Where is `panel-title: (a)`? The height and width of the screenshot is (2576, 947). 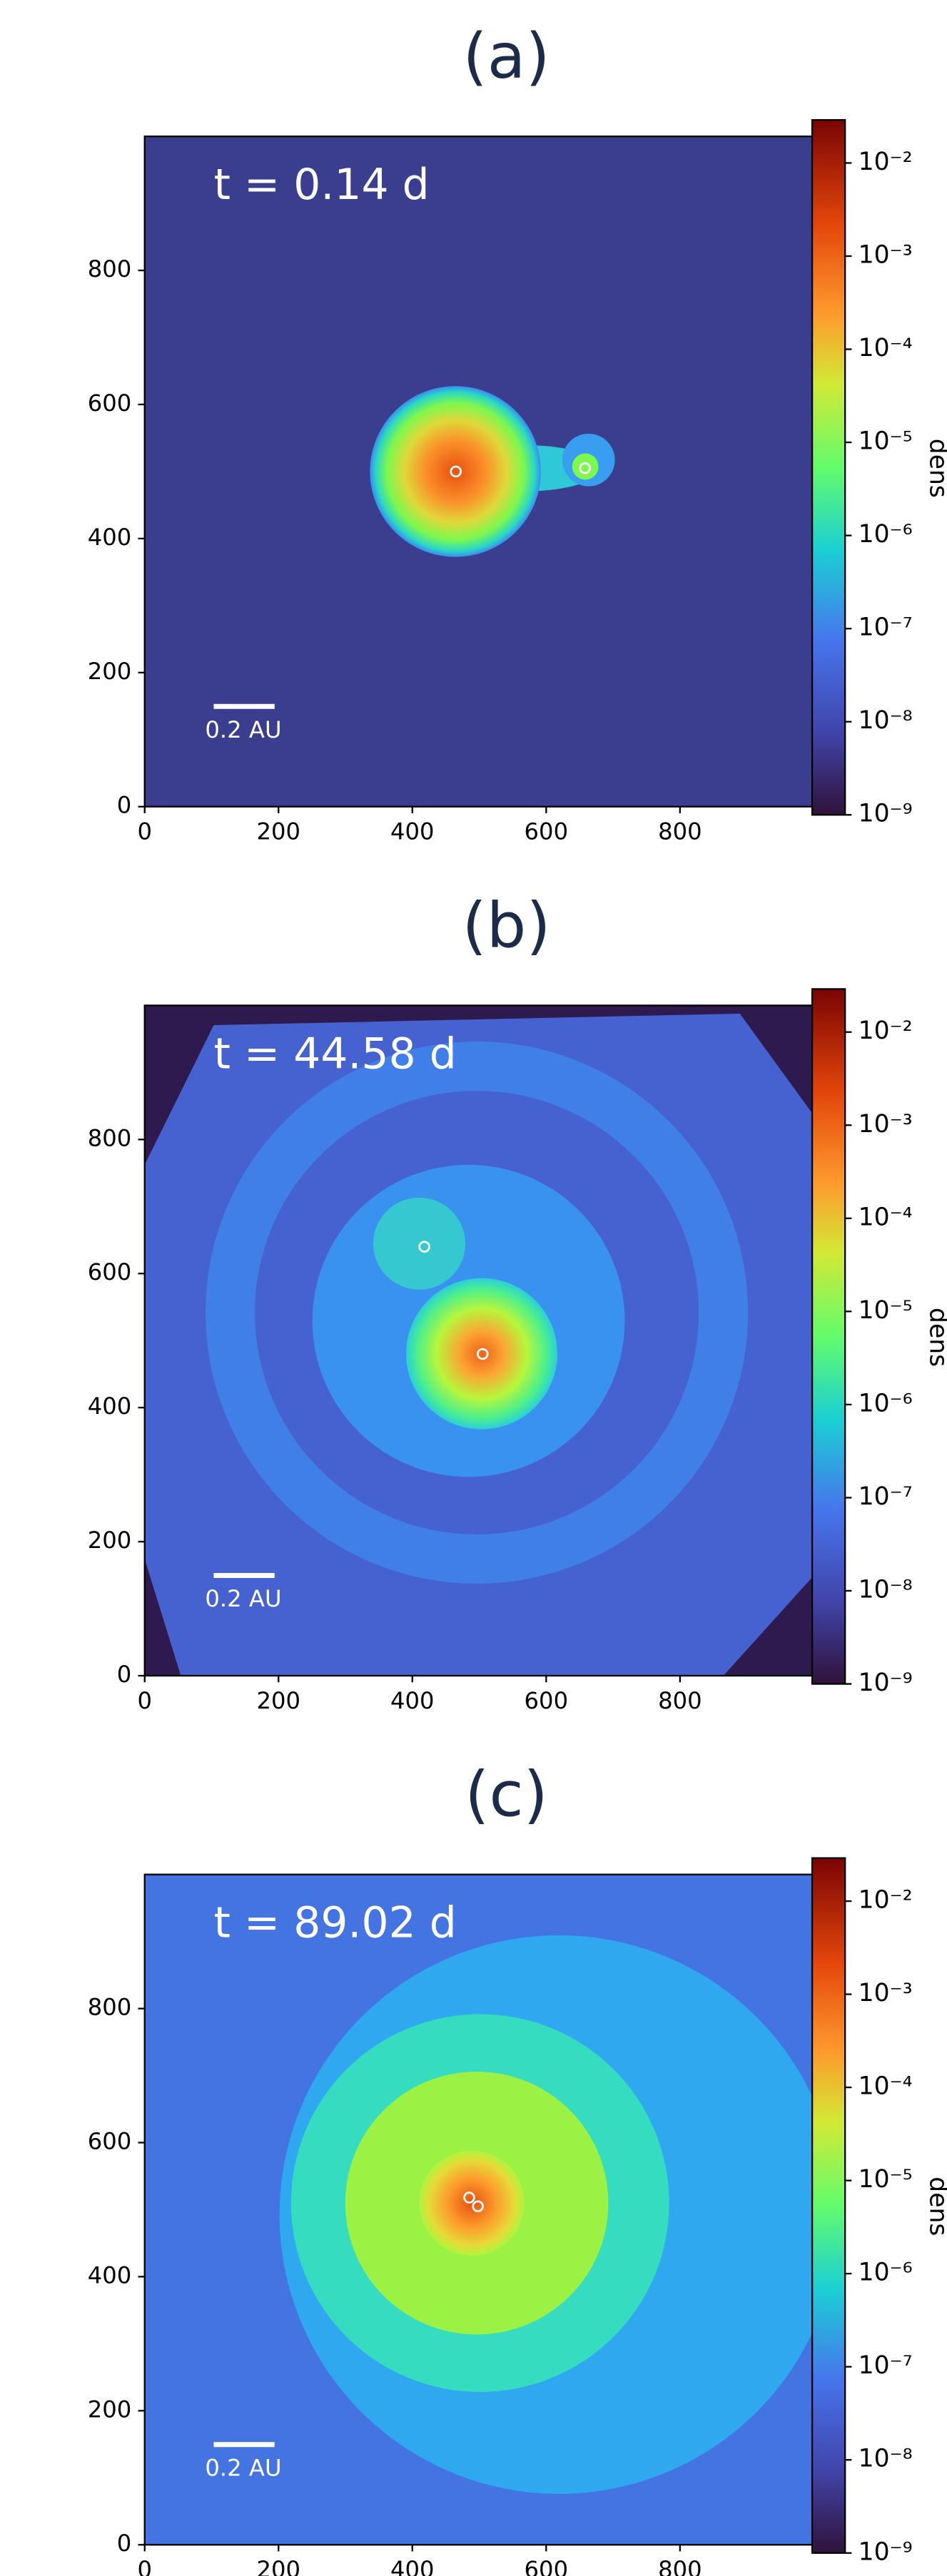 panel-title: (a) is located at coordinates (507, 56).